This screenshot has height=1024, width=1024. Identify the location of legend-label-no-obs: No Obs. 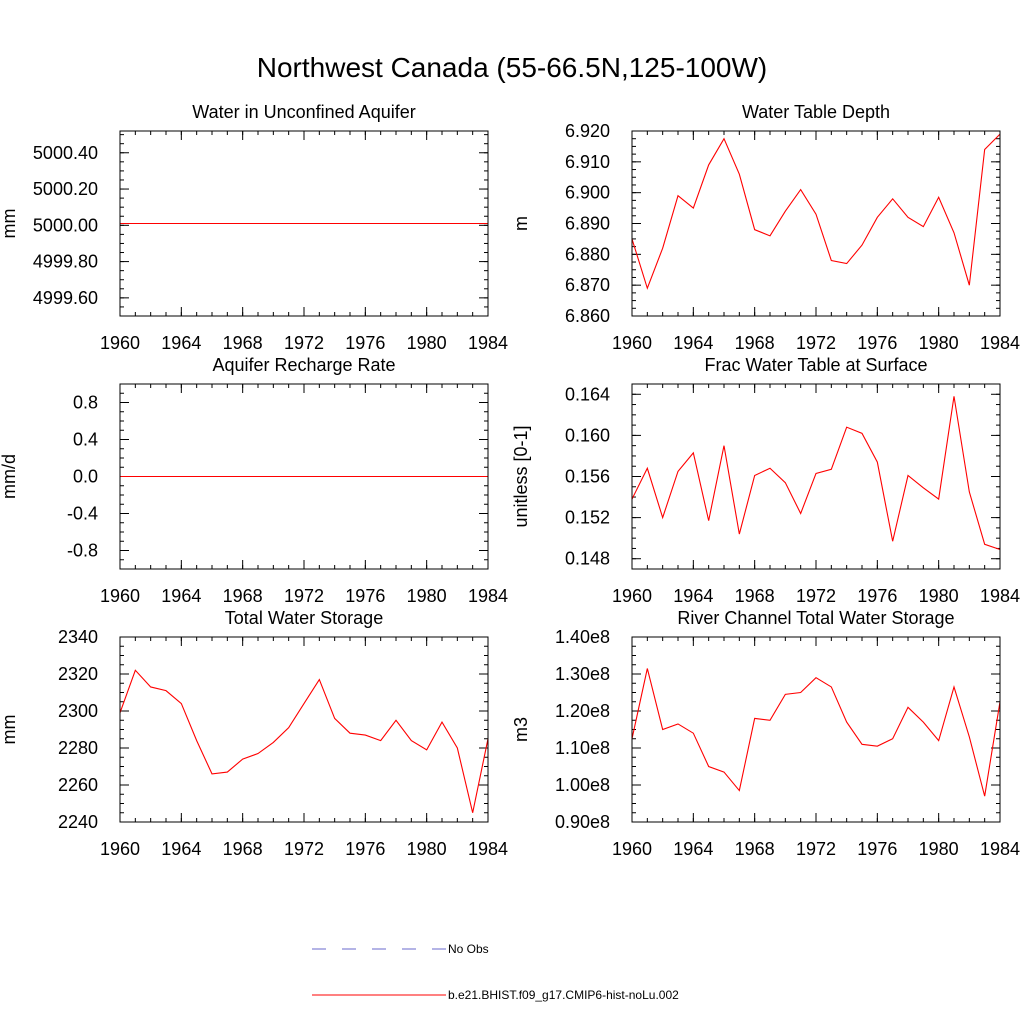
(468, 949).